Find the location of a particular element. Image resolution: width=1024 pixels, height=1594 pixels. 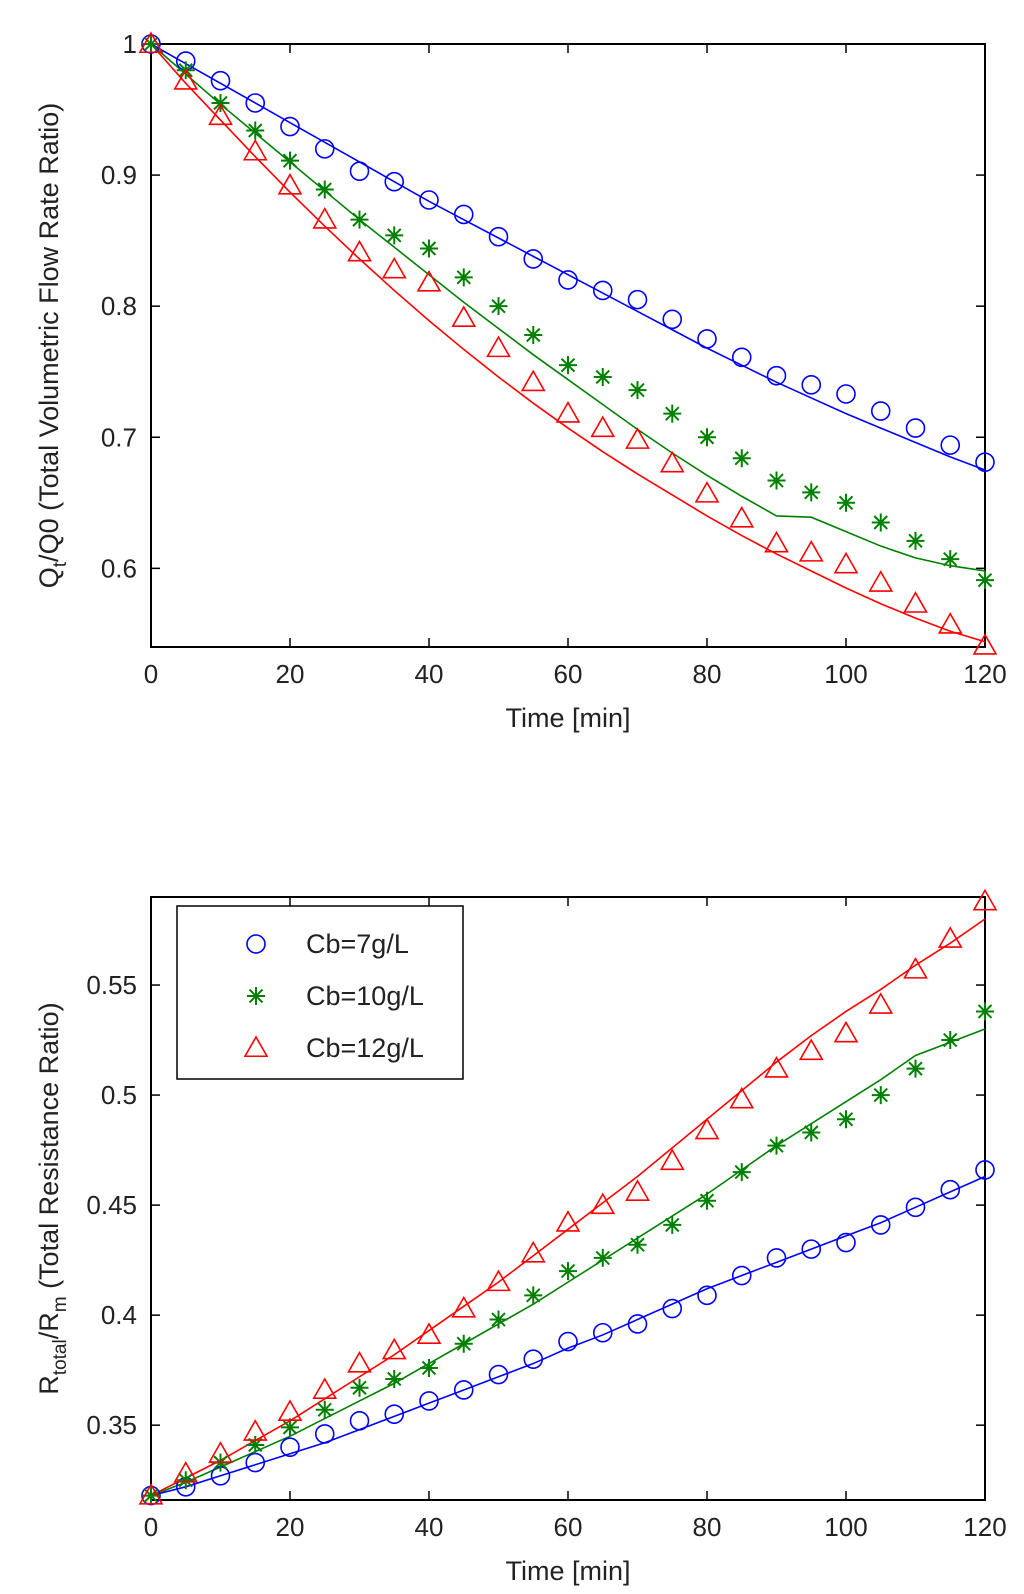

x-tick-label: 40 is located at coordinates (429, 1527).